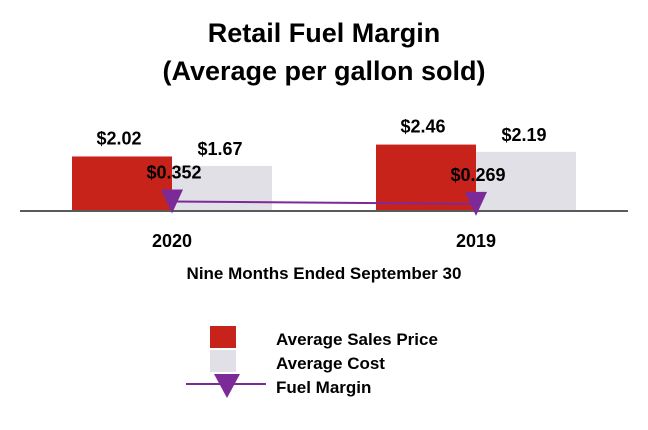 The image size is (648, 430). What do you see at coordinates (219, 149) in the screenshot?
I see `label-average-cost-2020: $1.67` at bounding box center [219, 149].